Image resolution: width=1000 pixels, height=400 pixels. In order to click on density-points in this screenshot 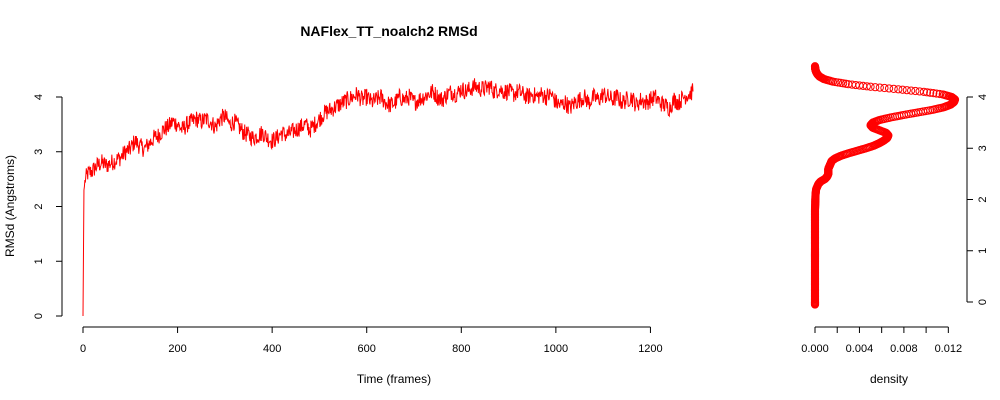, I will do `click(885, 185)`.